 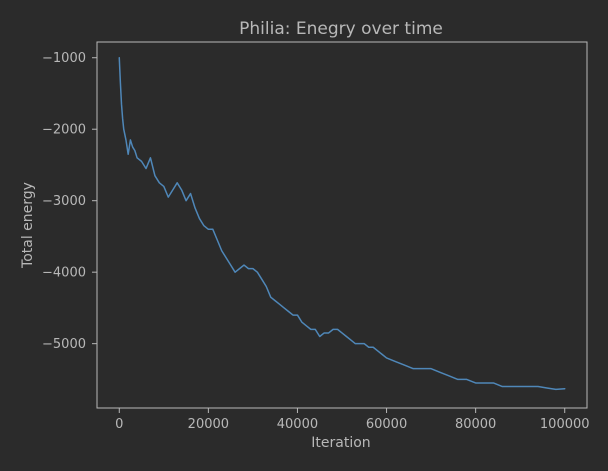 I want to click on y-axis-label: Total energy, so click(x=28, y=225).